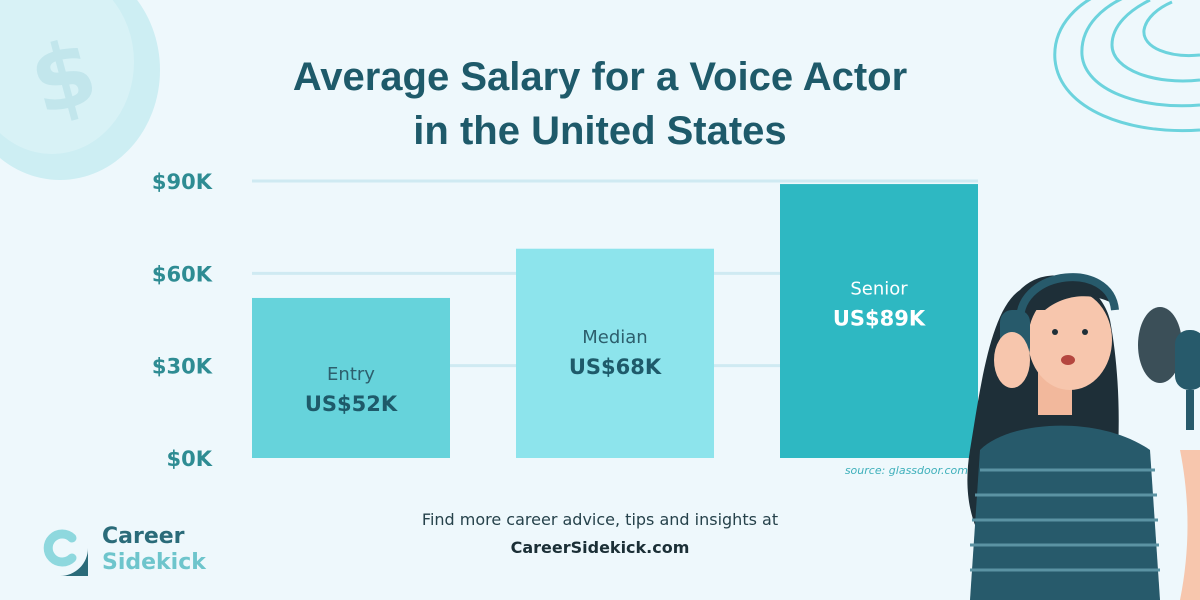 The image size is (1200, 600). Describe the element at coordinates (182, 367) in the screenshot. I see `y-tick-label: $30K` at that location.